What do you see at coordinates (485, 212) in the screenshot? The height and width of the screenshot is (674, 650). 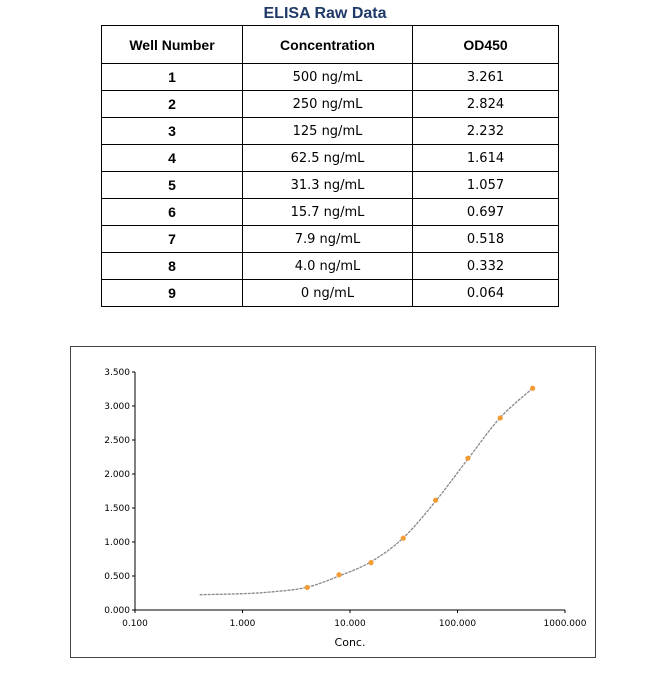 I see `od450-cell: 0.697` at bounding box center [485, 212].